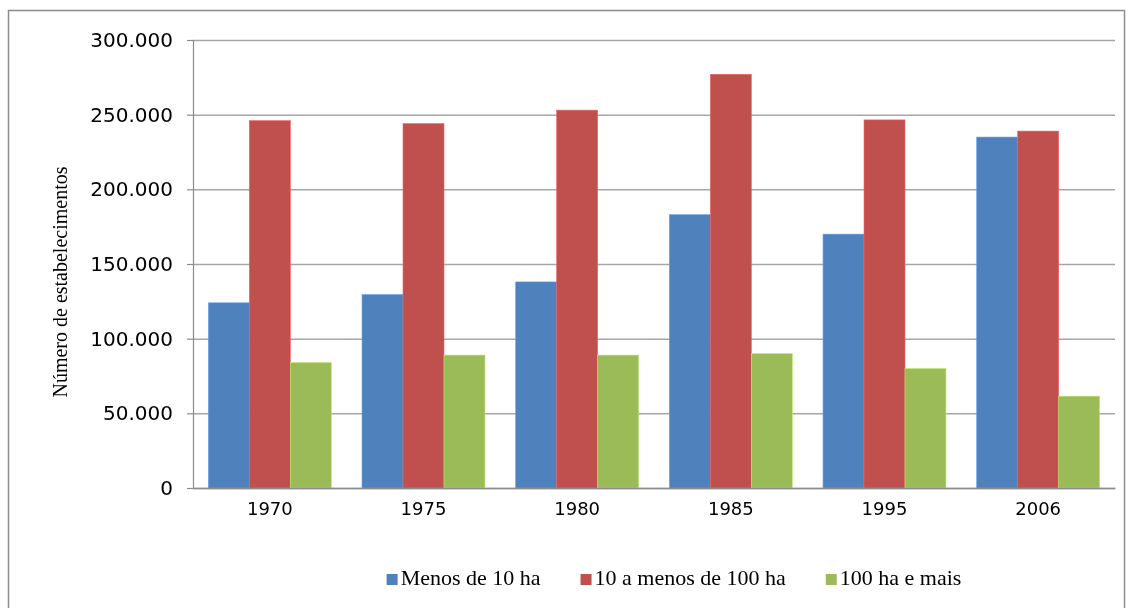 The image size is (1133, 608). I want to click on y-tick-label: 0, so click(166, 487).